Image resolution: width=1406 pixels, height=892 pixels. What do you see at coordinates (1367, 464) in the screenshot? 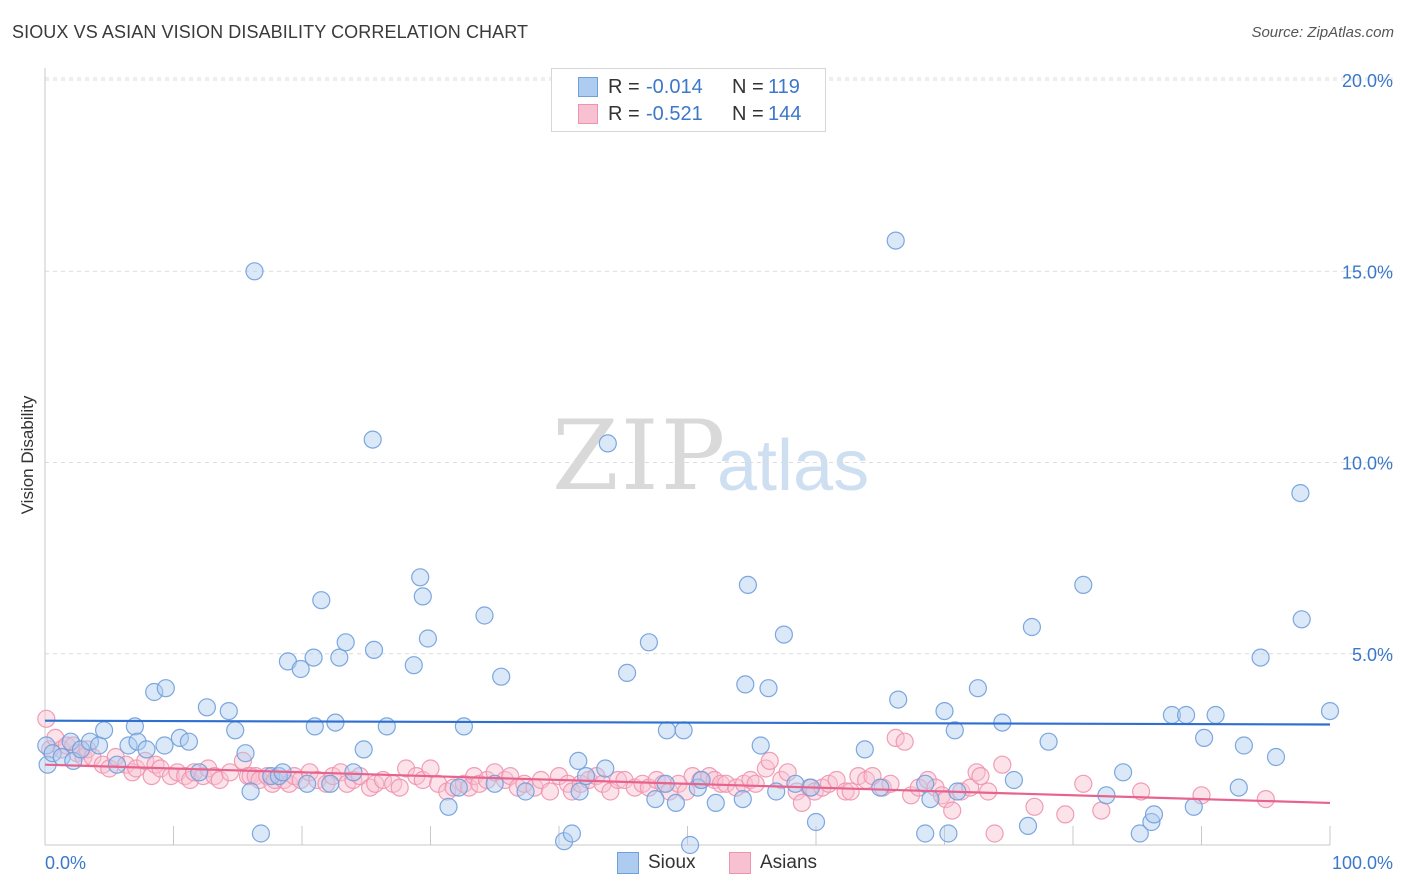
I see `y-tick-label: 10.0%` at bounding box center [1367, 464].